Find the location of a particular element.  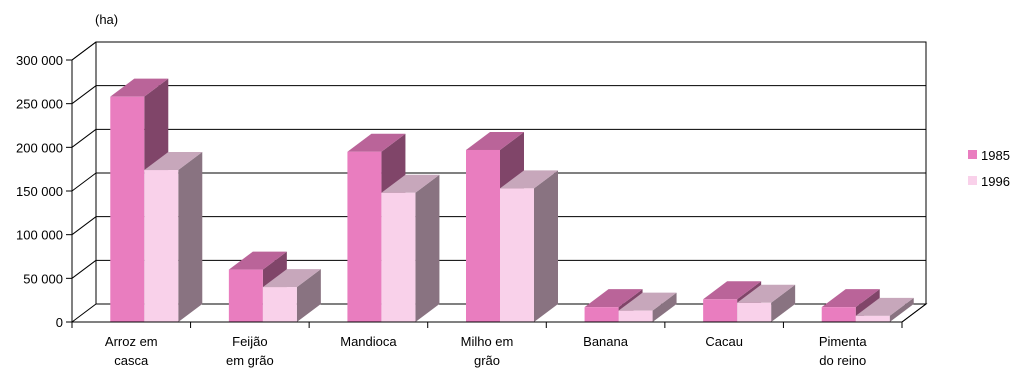

legend-label: 1985 is located at coordinates (995, 155).